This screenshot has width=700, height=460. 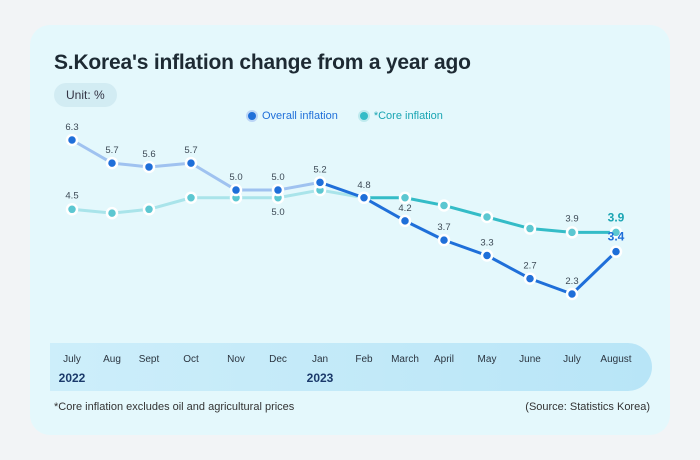 I want to click on overall-data-label: 6.3, so click(x=71, y=127).